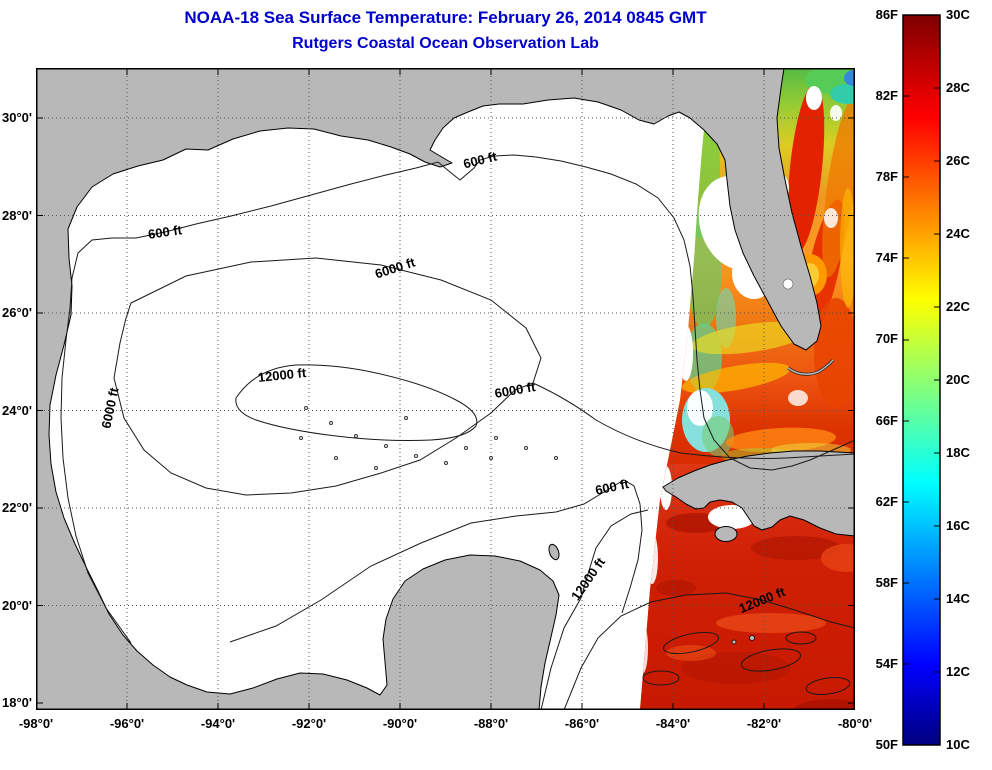 The image size is (992, 770). I want to click on colorbar-c-label: 18C, so click(958, 452).